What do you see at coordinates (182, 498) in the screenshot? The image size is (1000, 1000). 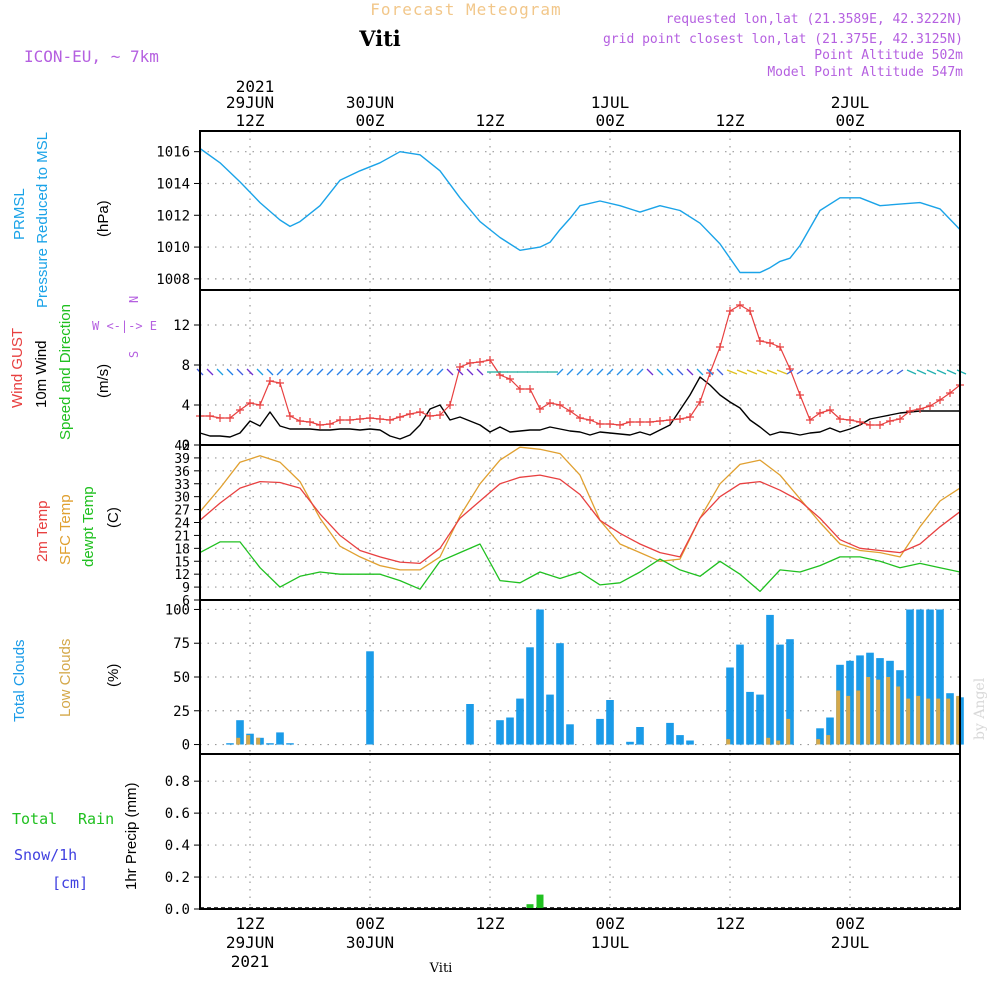 I see `y-tick-label: 30` at bounding box center [182, 498].